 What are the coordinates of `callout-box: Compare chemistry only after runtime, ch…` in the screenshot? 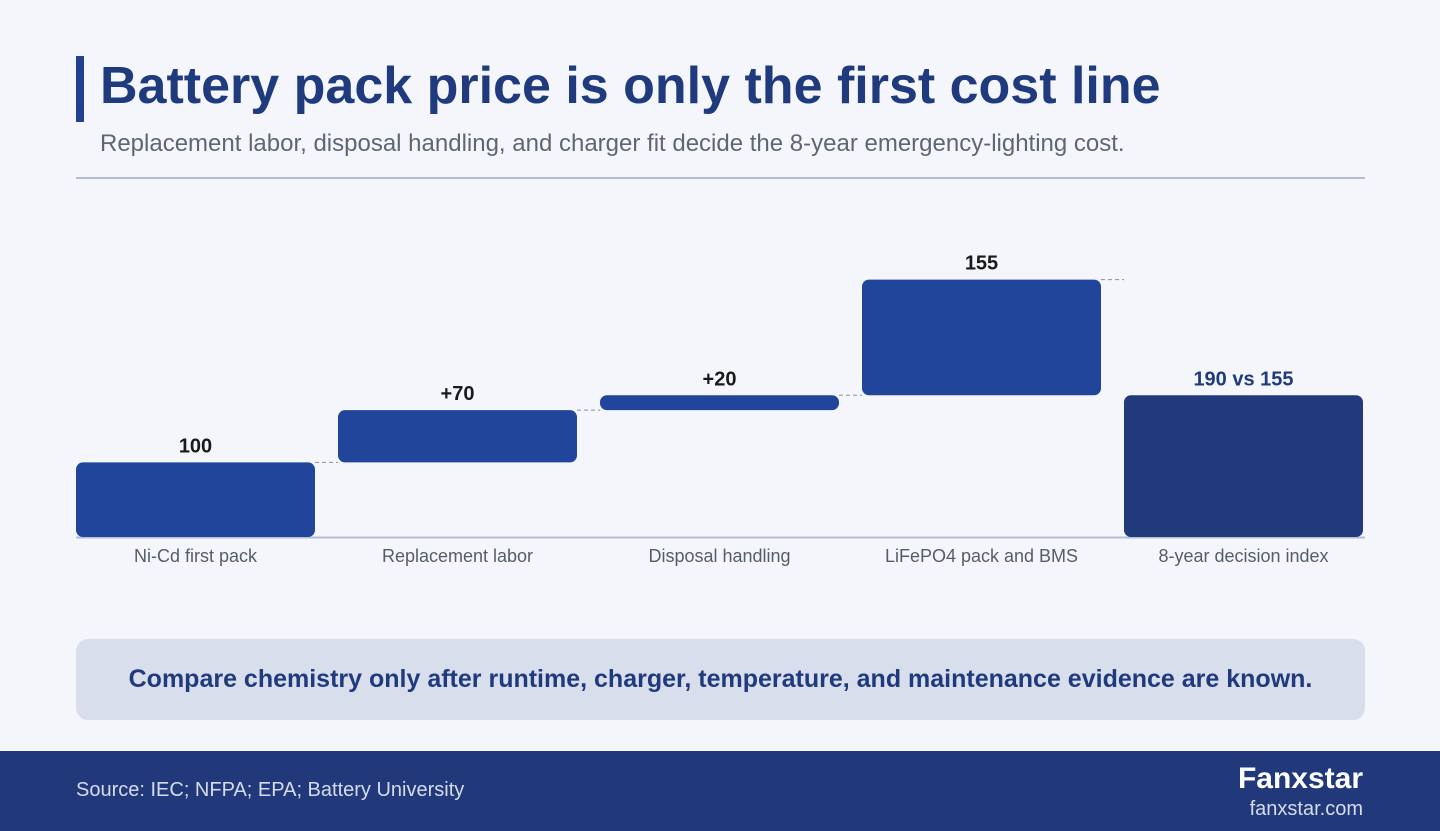 It's located at (720, 679).